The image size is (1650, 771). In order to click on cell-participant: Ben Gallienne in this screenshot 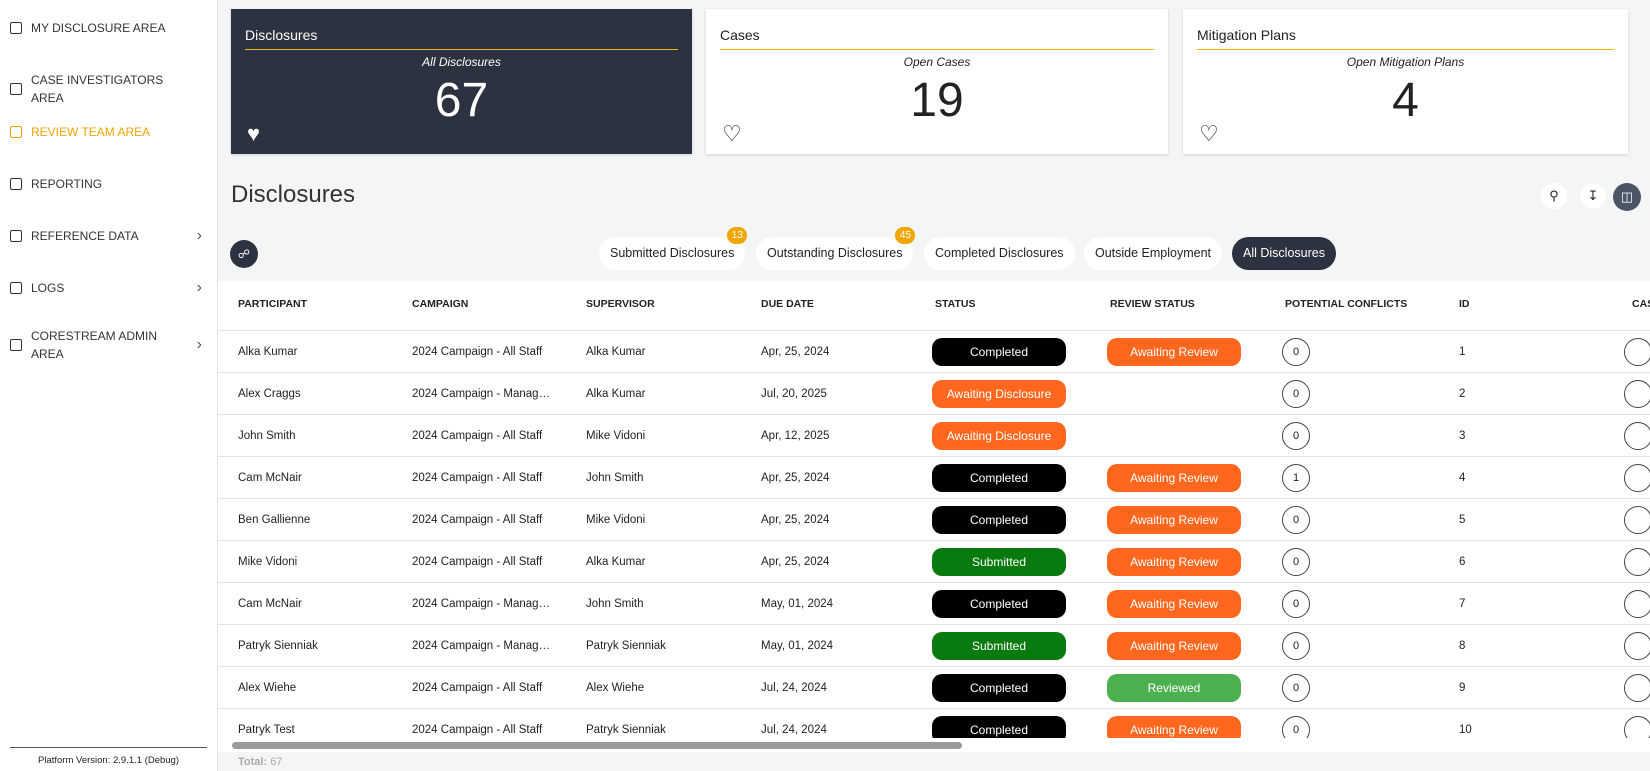, I will do `click(274, 520)`.